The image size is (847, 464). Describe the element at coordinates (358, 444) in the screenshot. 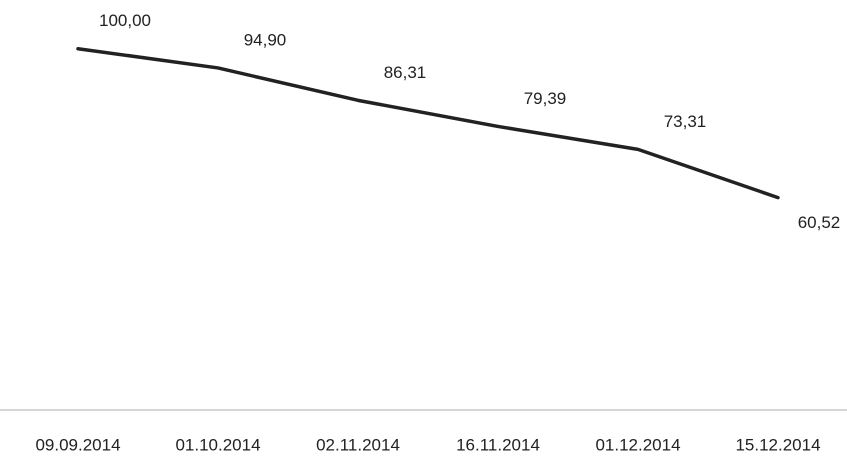

I see `x-tick-label: 02.11.2014` at that location.